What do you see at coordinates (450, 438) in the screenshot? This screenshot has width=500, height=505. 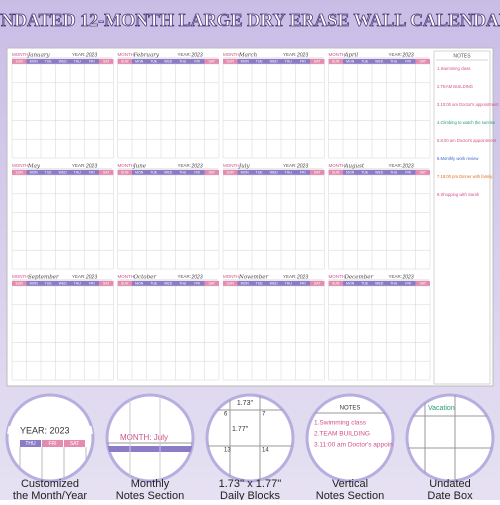 I see `feature-detail: Vacation` at bounding box center [450, 438].